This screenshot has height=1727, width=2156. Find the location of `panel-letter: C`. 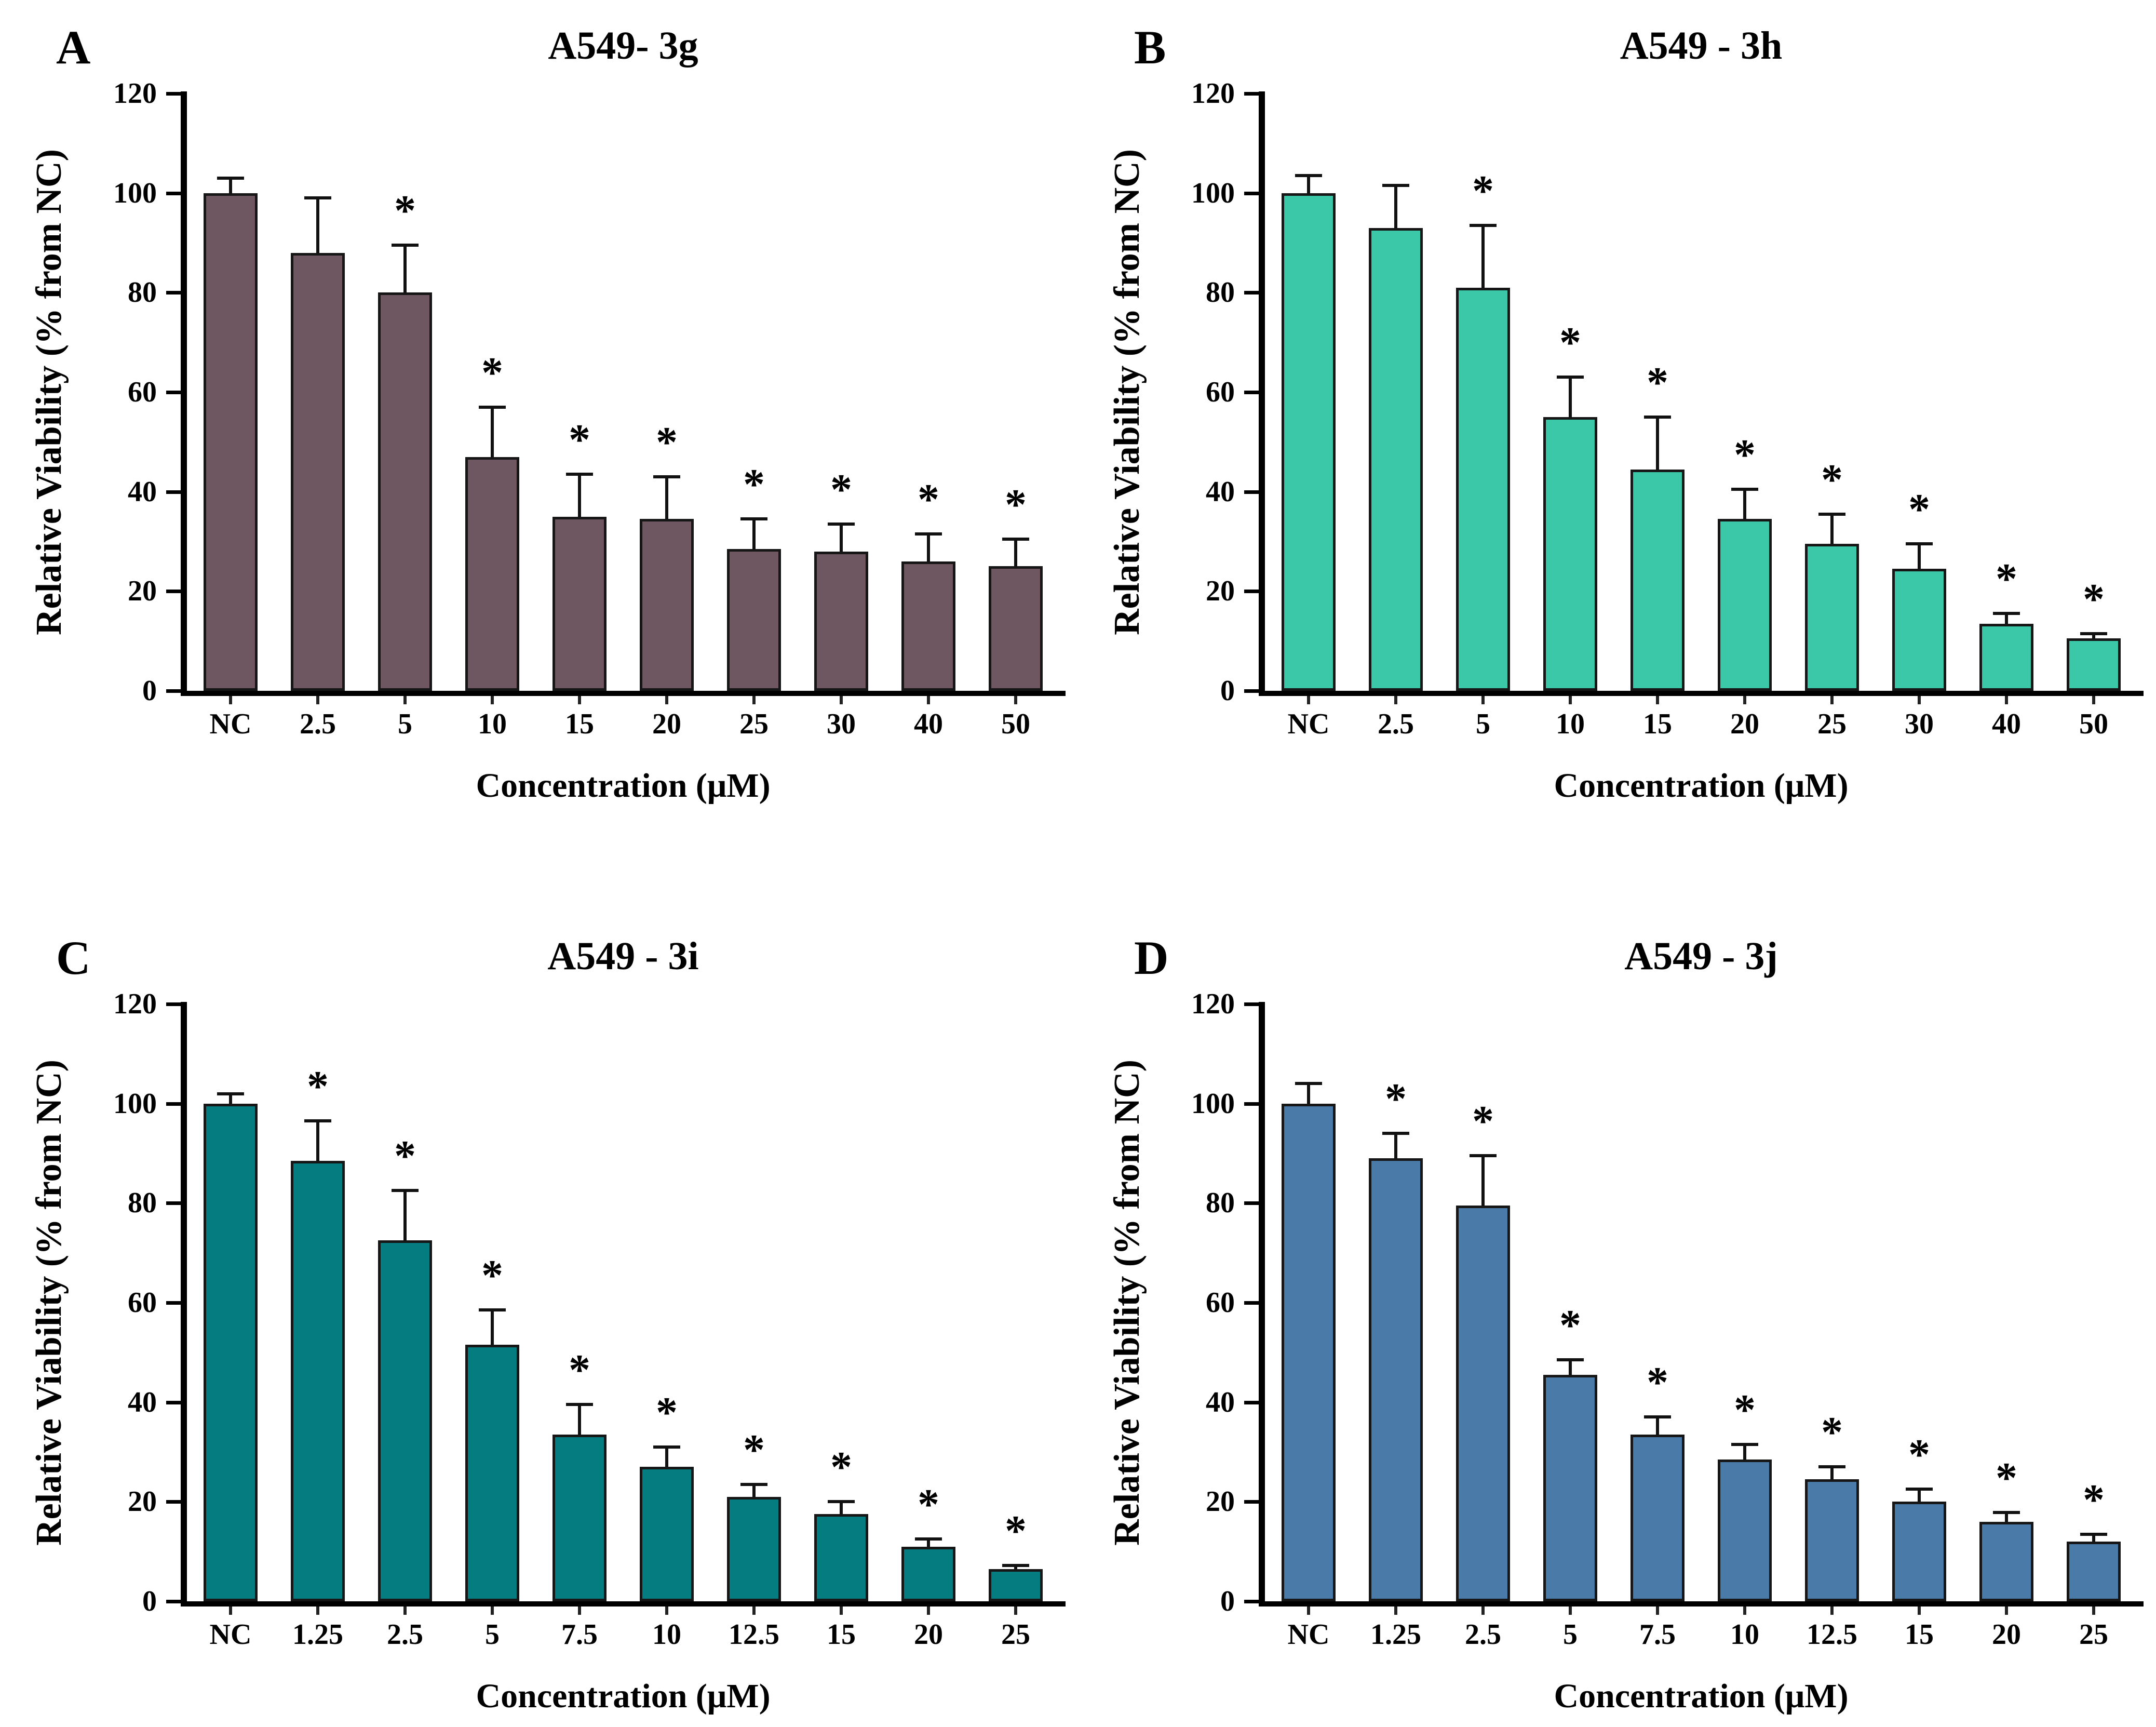

panel-letter: C is located at coordinates (73, 957).